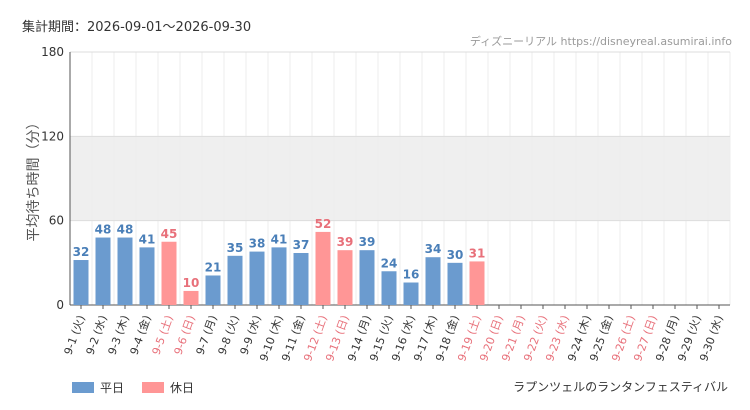 This screenshot has width=750, height=410. What do you see at coordinates (52, 136) in the screenshot?
I see `y-tick-label: 120` at bounding box center [52, 136].